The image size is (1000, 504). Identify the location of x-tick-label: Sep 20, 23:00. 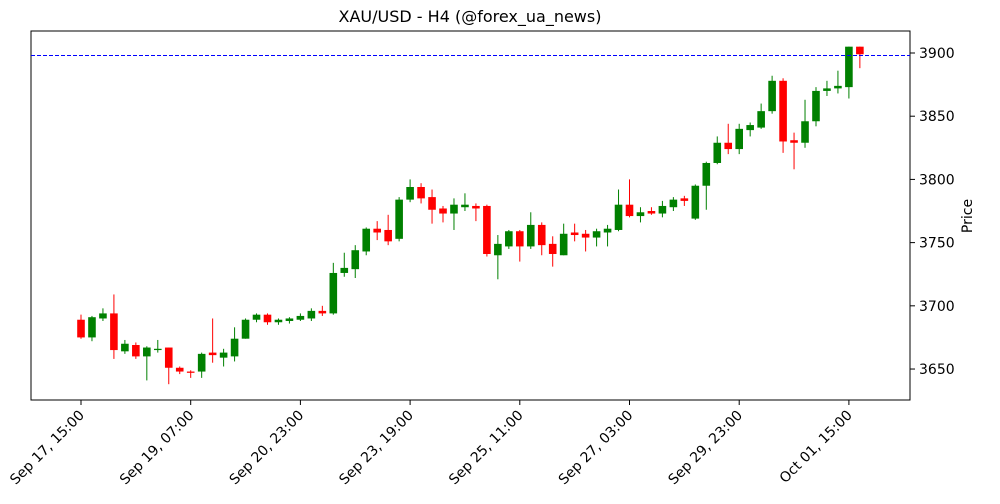
(267, 448).